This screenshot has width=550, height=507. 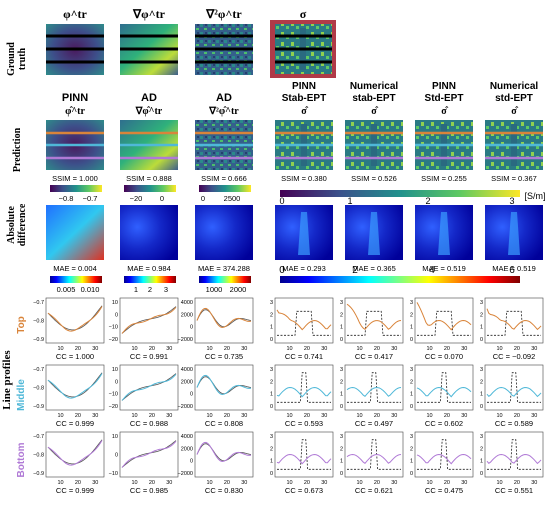 I want to click on text-colorbars-diff_2-2: 3, so click(x=166, y=289).